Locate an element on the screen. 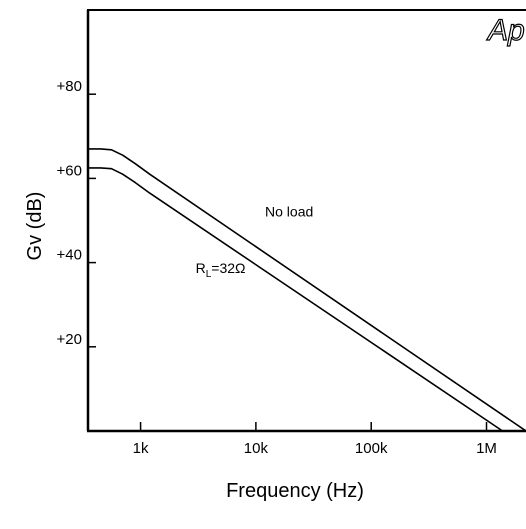  logo-text: Ap is located at coordinates (505, 30).